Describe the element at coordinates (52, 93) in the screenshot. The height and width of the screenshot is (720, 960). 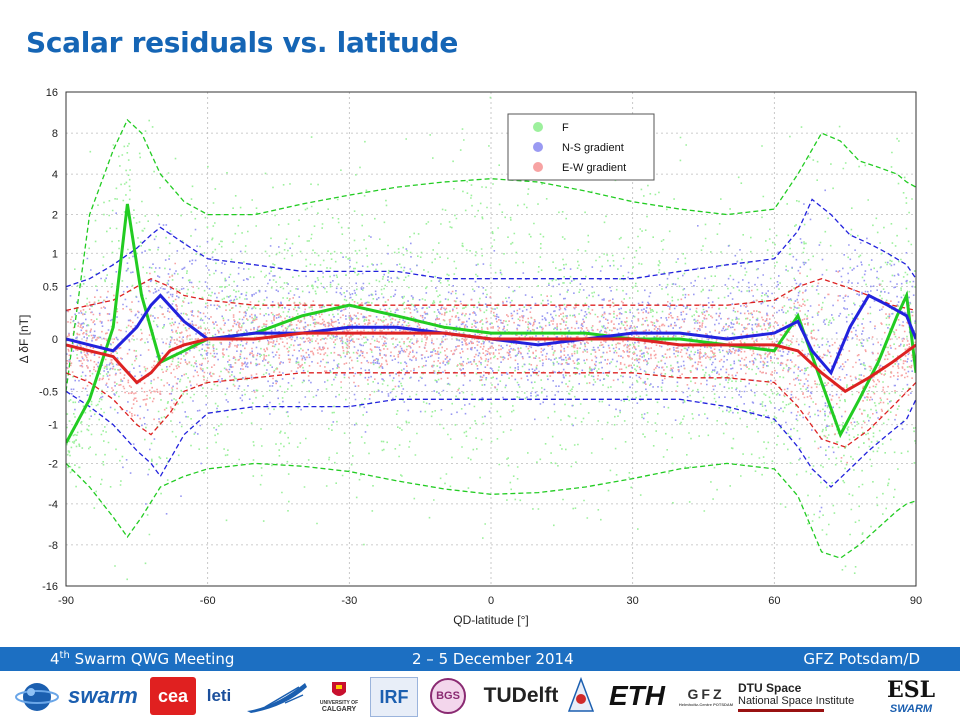
I see `y-tick-label: 16` at that location.